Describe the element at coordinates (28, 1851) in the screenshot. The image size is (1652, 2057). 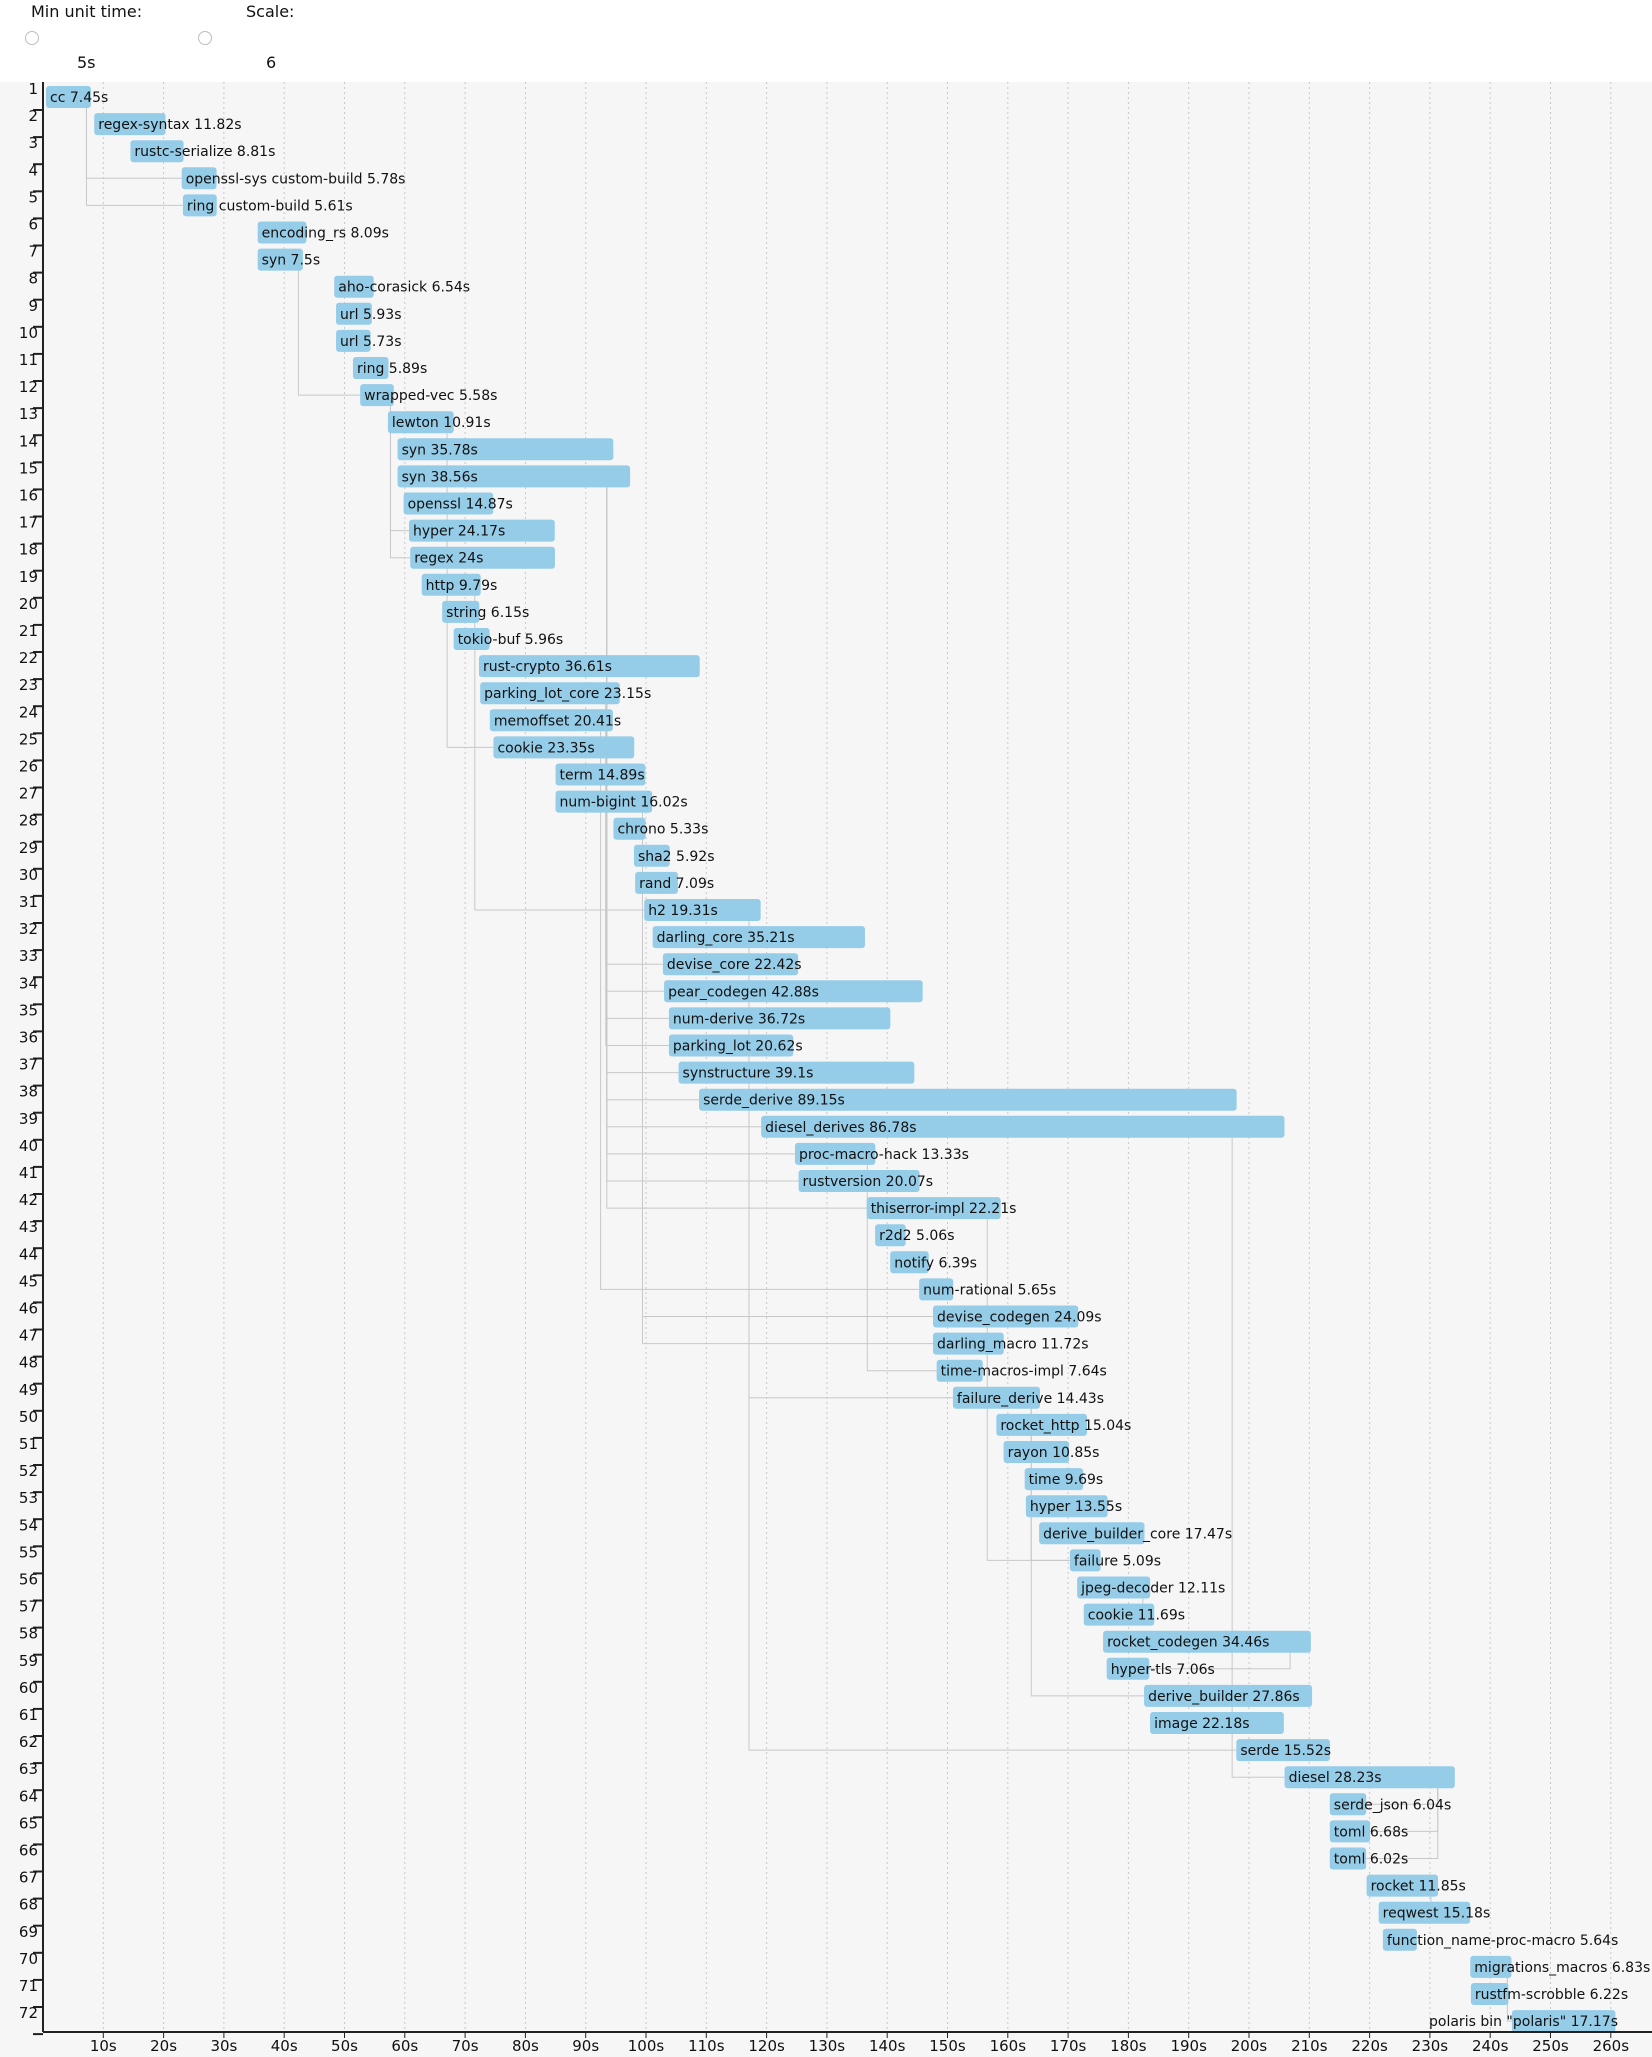
I see `row-number-66: 66` at that location.